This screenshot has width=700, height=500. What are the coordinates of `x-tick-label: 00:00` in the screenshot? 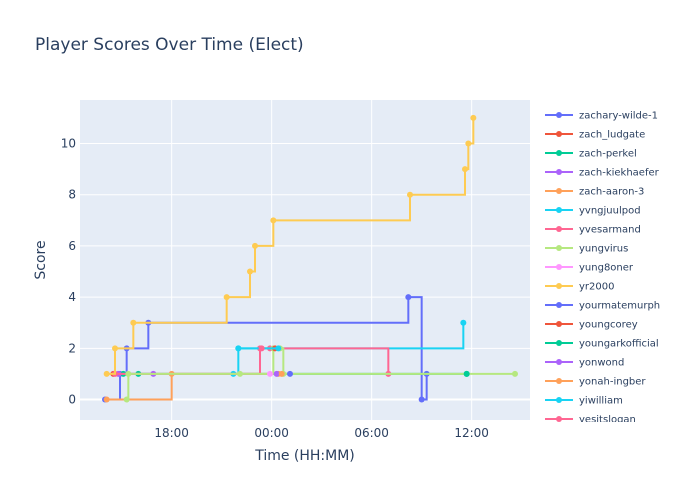 It's located at (271, 433).